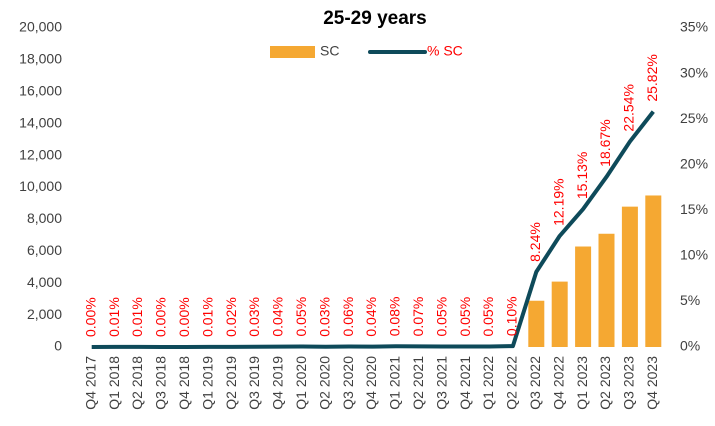  What do you see at coordinates (395, 317) in the screenshot?
I see `data-label: 0.08%` at bounding box center [395, 317].